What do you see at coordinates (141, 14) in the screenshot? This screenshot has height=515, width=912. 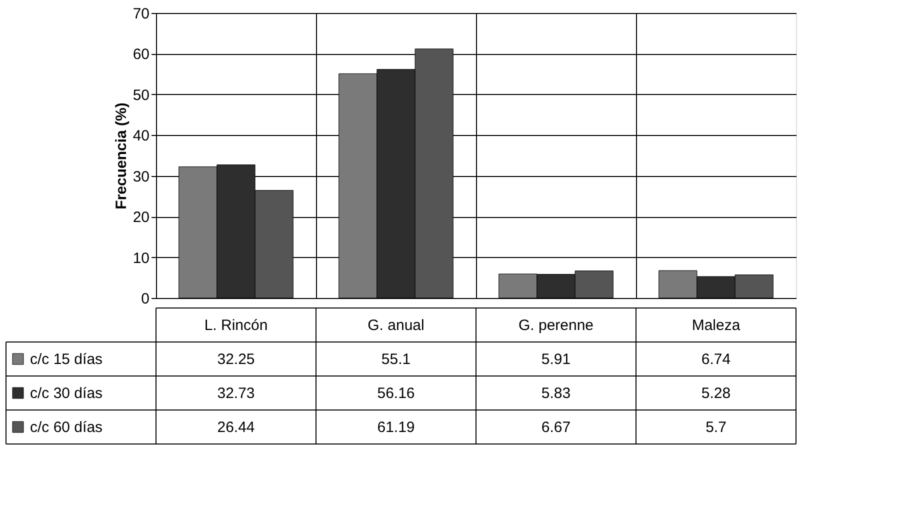 I see `y-tick-label: 70` at bounding box center [141, 14].